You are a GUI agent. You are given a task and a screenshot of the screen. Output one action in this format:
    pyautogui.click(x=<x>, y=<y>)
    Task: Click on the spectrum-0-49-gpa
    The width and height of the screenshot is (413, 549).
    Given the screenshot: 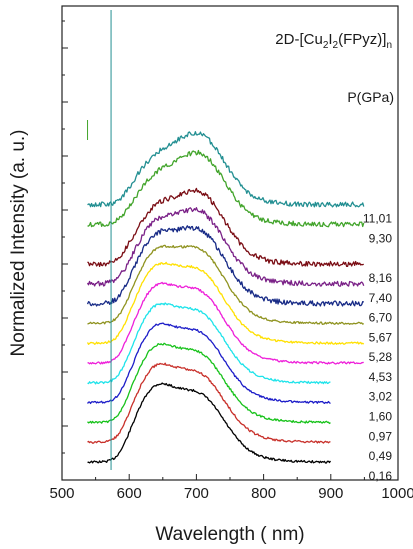 What is the action you would take?
    pyautogui.click(x=209, y=403)
    